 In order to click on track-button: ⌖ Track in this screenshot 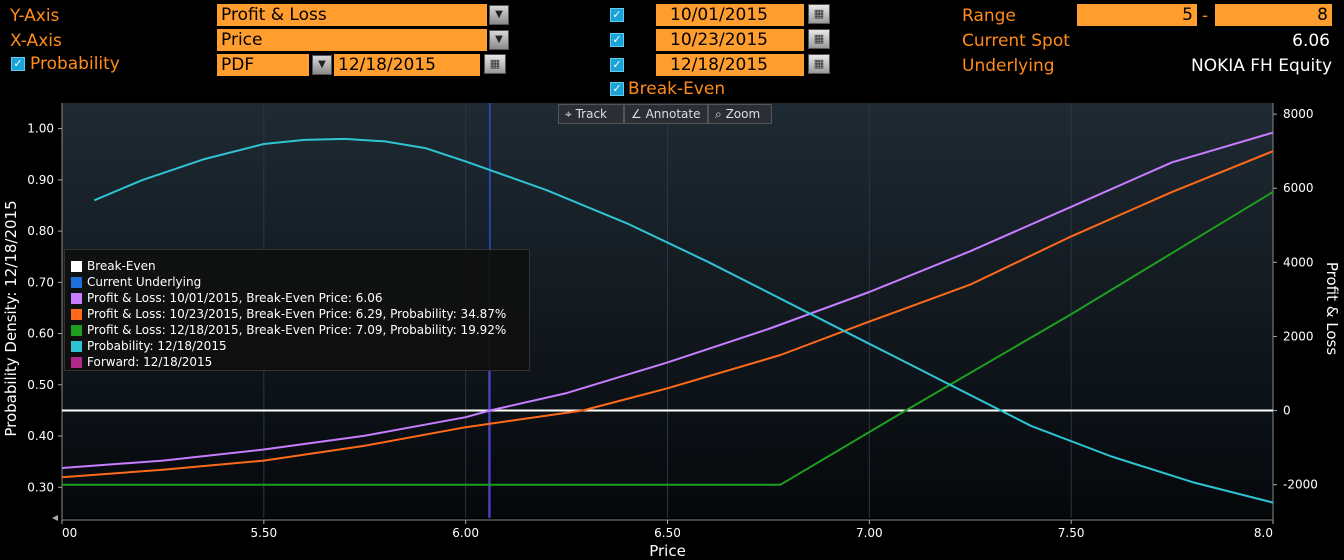, I will do `click(591, 114)`.